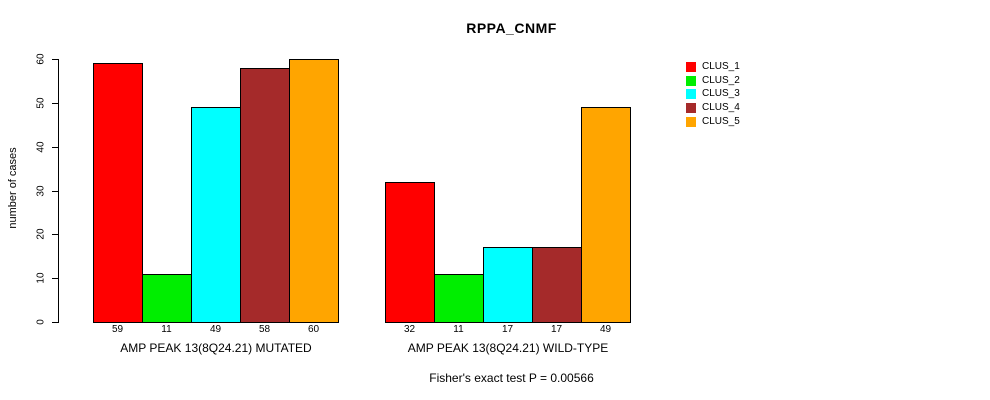 This screenshot has height=400, width=990. Describe the element at coordinates (41, 59) in the screenshot. I see `y-tick-label: 60` at that location.